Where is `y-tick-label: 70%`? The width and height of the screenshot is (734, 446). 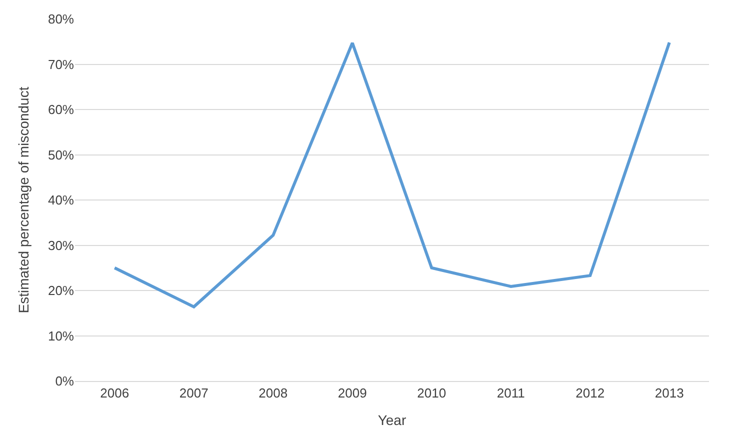
y-tick-label: 70% is located at coordinates (61, 64).